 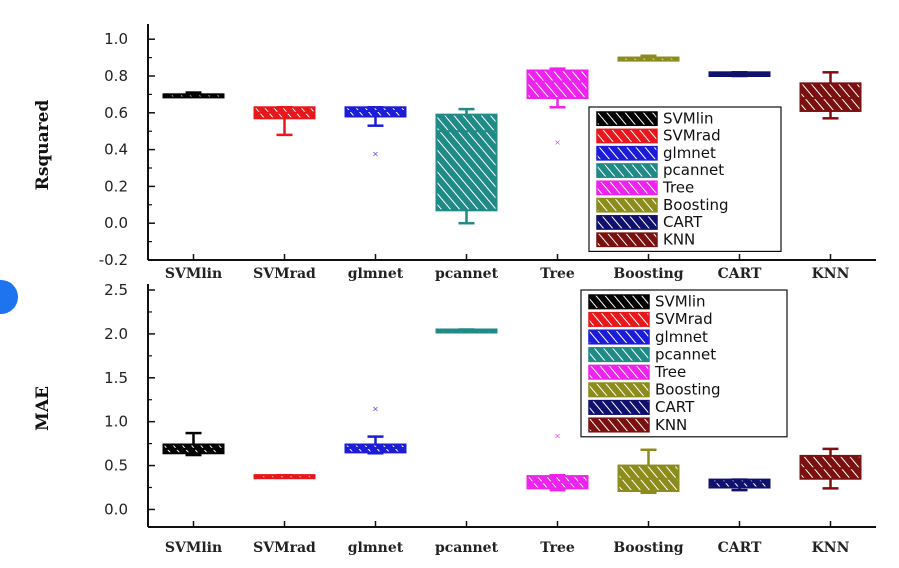 I want to click on y-tick-label: 0.2, so click(x=116, y=186).